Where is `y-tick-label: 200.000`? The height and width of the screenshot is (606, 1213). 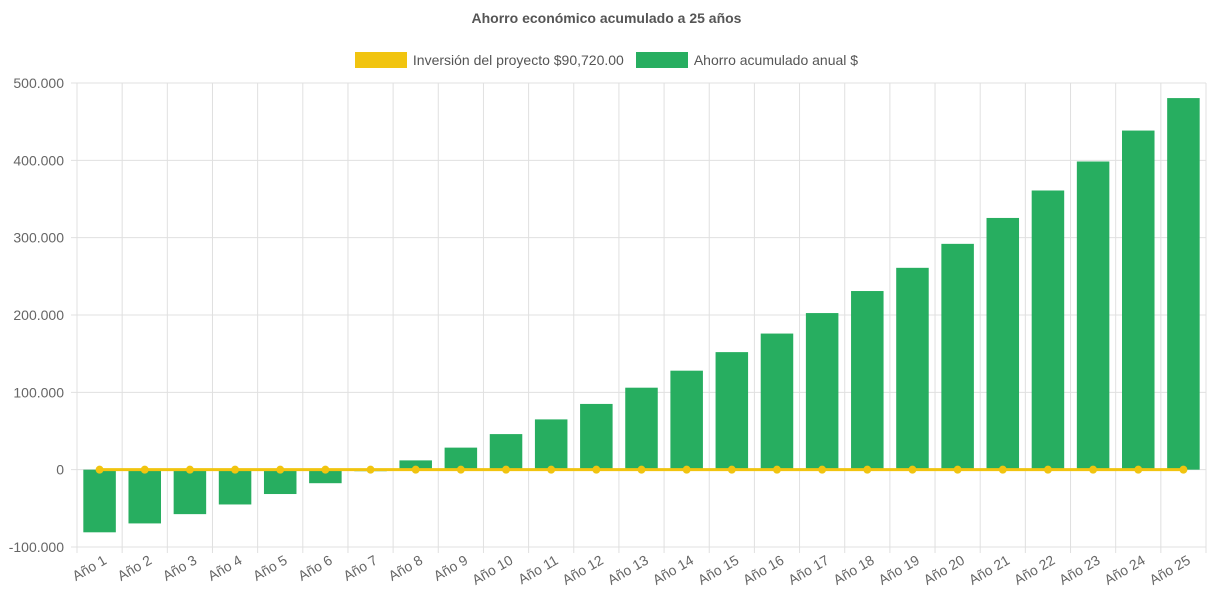
y-tick-label: 200.000 is located at coordinates (38, 315).